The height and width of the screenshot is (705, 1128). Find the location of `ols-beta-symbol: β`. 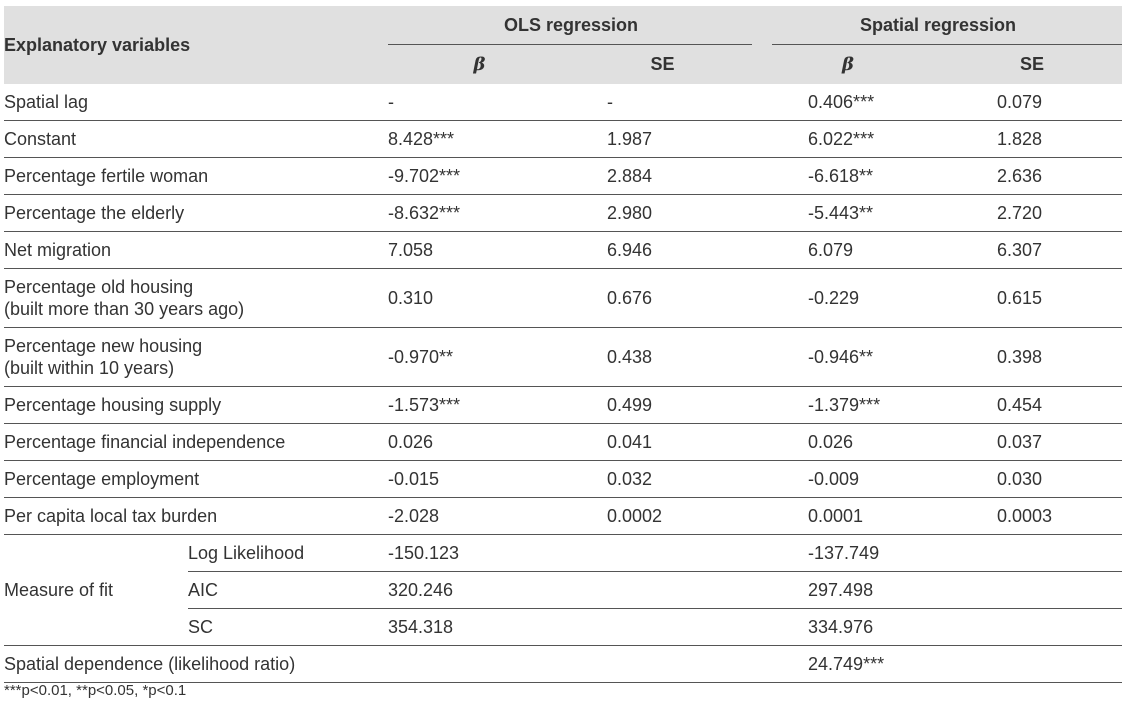

ols-beta-symbol: β is located at coordinates (479, 64).